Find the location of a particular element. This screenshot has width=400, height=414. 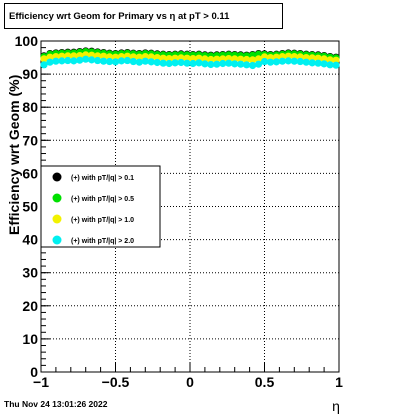

x-tick-label: 0 is located at coordinates (190, 382).